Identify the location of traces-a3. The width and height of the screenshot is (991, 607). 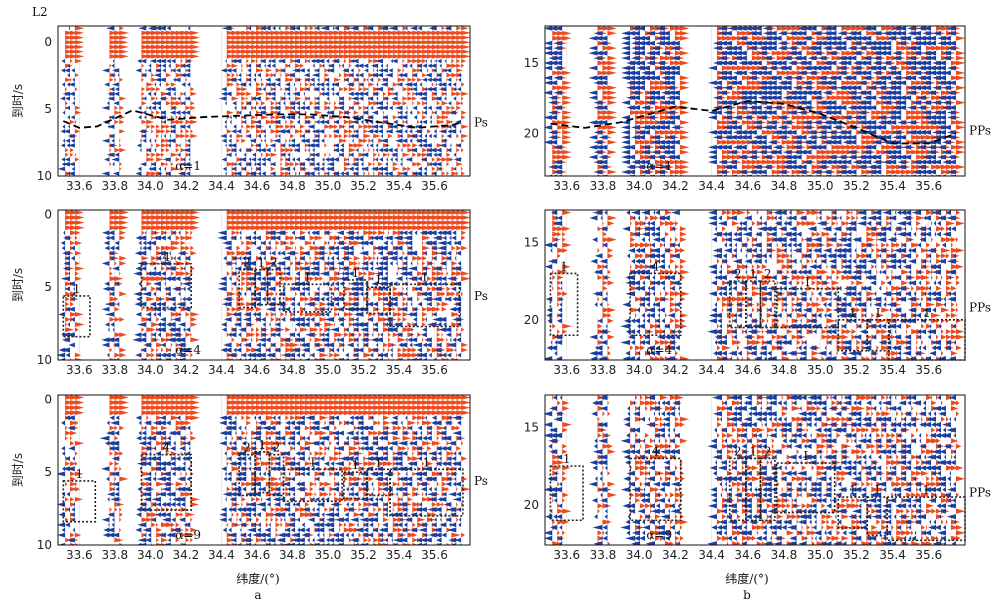
(264, 470).